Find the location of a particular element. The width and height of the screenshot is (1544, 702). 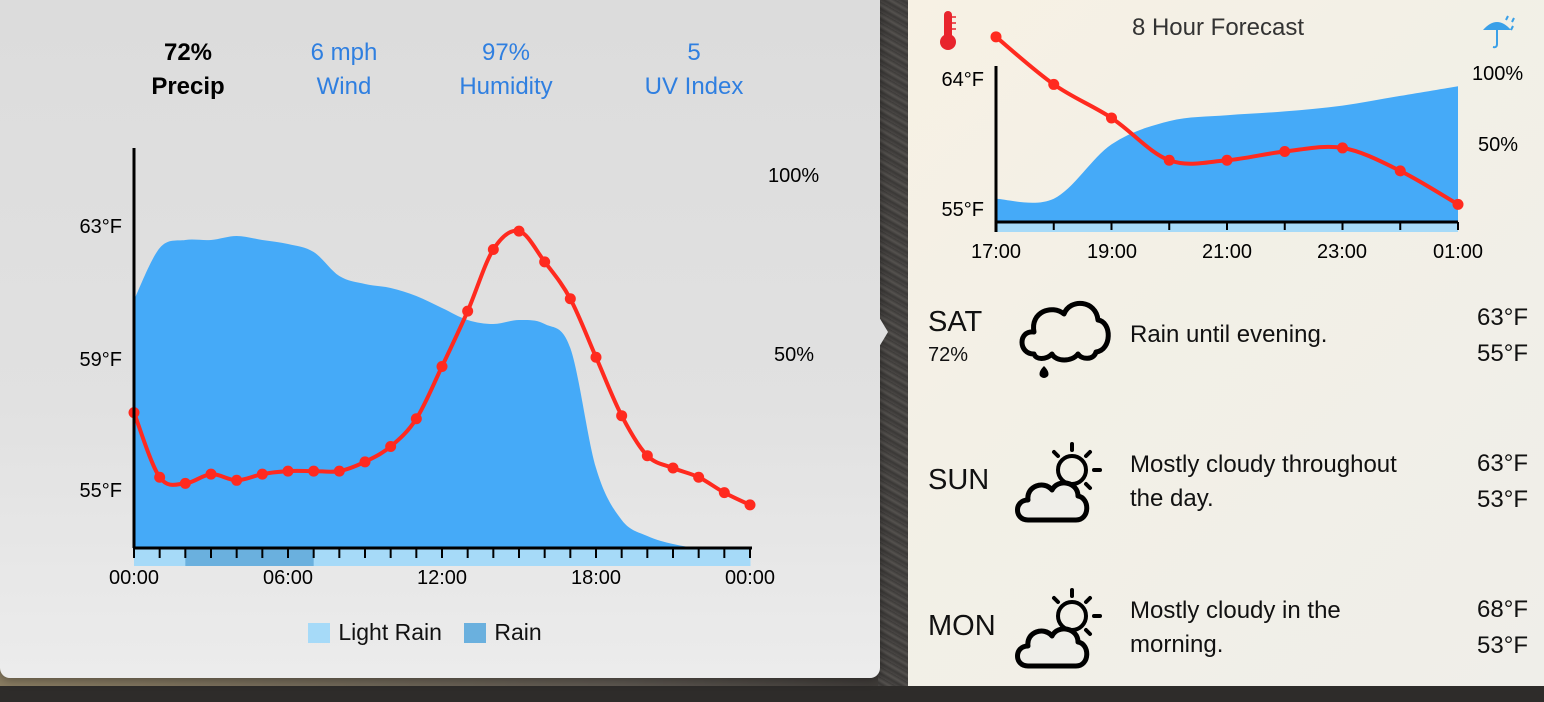

forecast-title: 8 Hour Forecast is located at coordinates (1218, 27).